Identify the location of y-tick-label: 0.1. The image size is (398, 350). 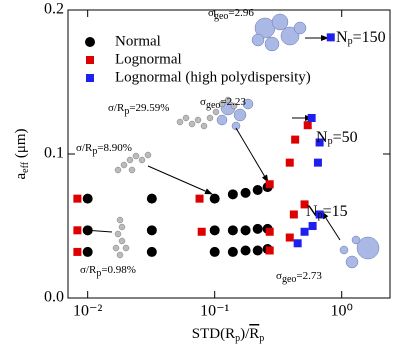
(54, 153).